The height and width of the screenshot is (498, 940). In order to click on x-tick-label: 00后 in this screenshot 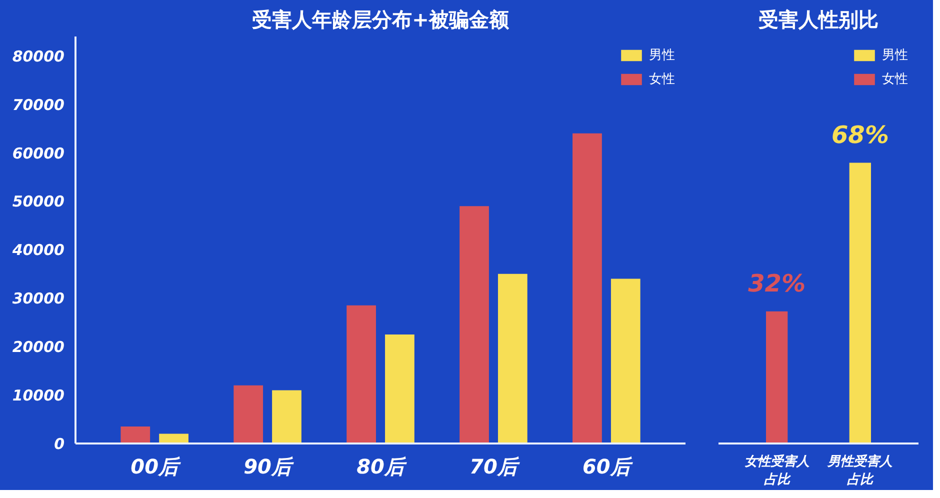, I will do `click(156, 466)`.